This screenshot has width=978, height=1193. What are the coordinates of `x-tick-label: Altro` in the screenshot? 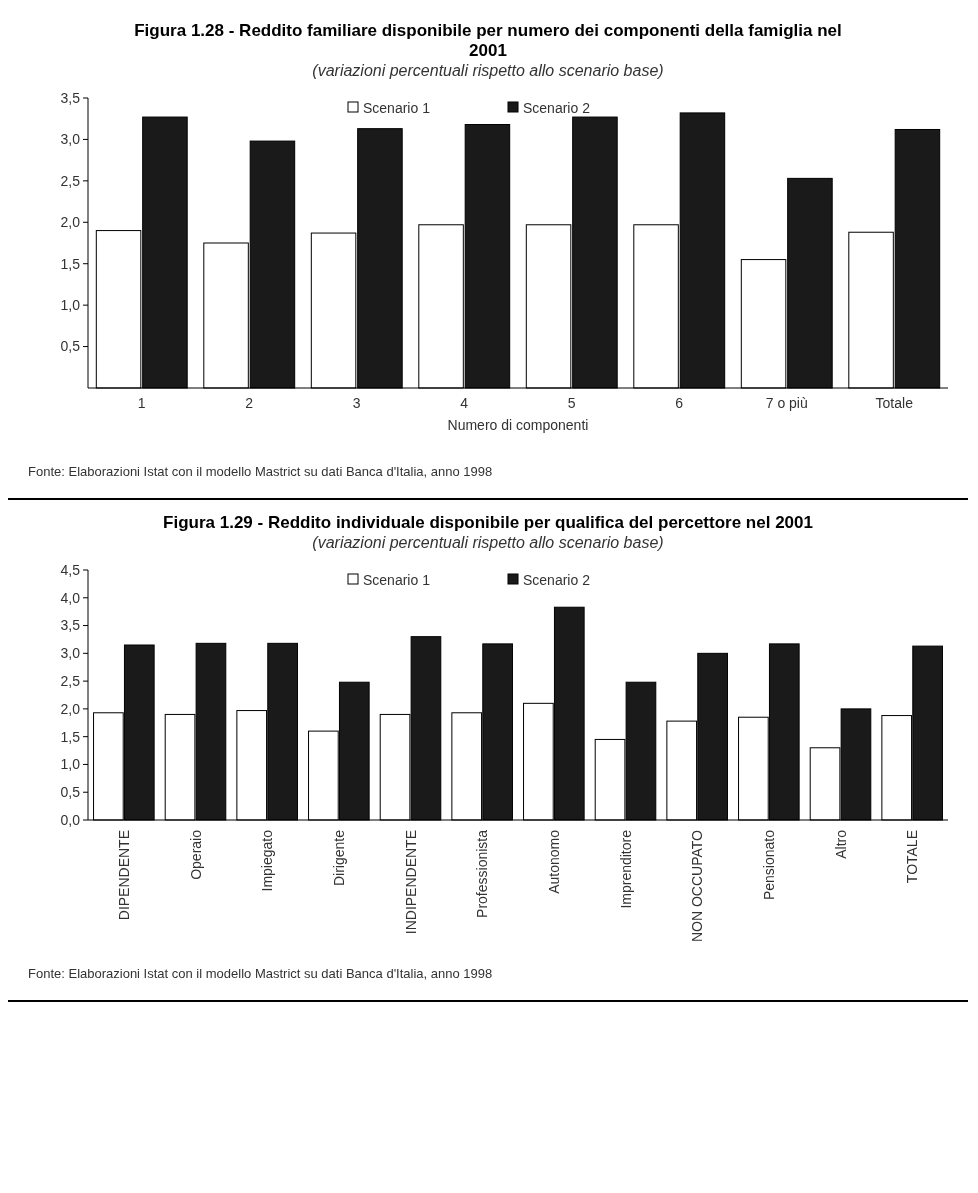 It's located at (840, 844).